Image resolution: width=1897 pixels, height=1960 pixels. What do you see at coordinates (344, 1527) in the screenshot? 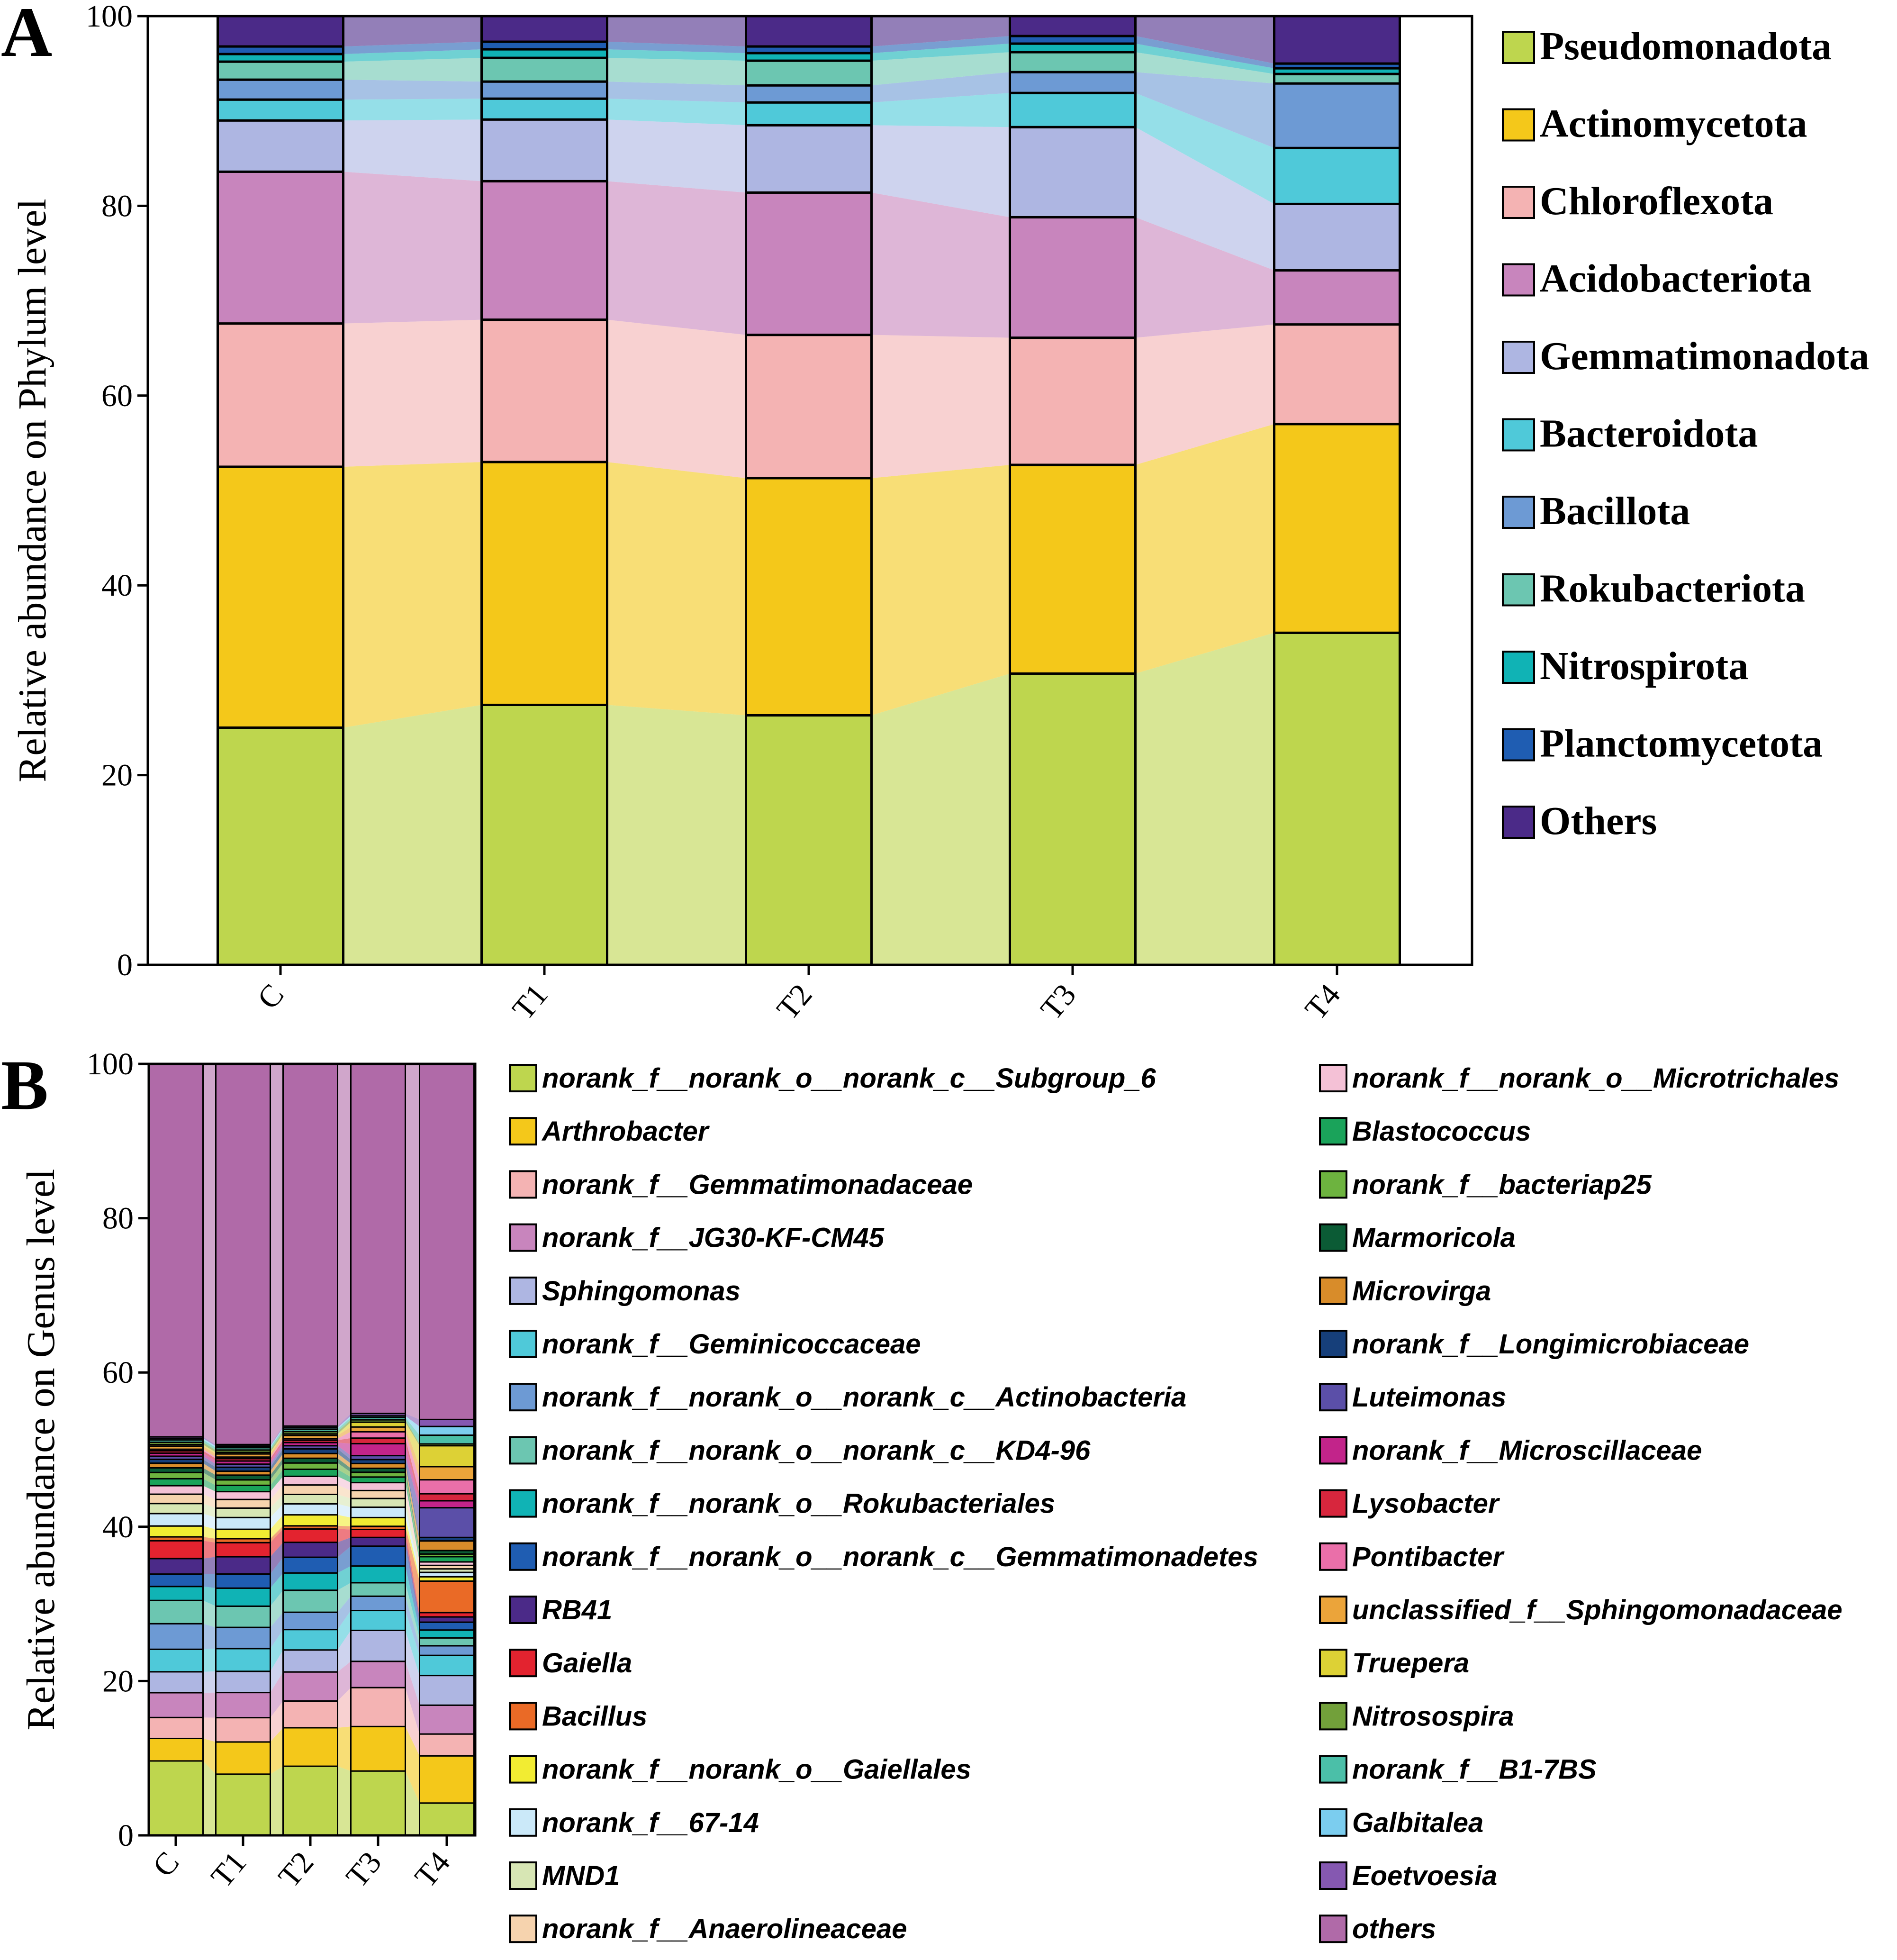
I see `genus-flow-bacillus-t2-t3` at bounding box center [344, 1527].